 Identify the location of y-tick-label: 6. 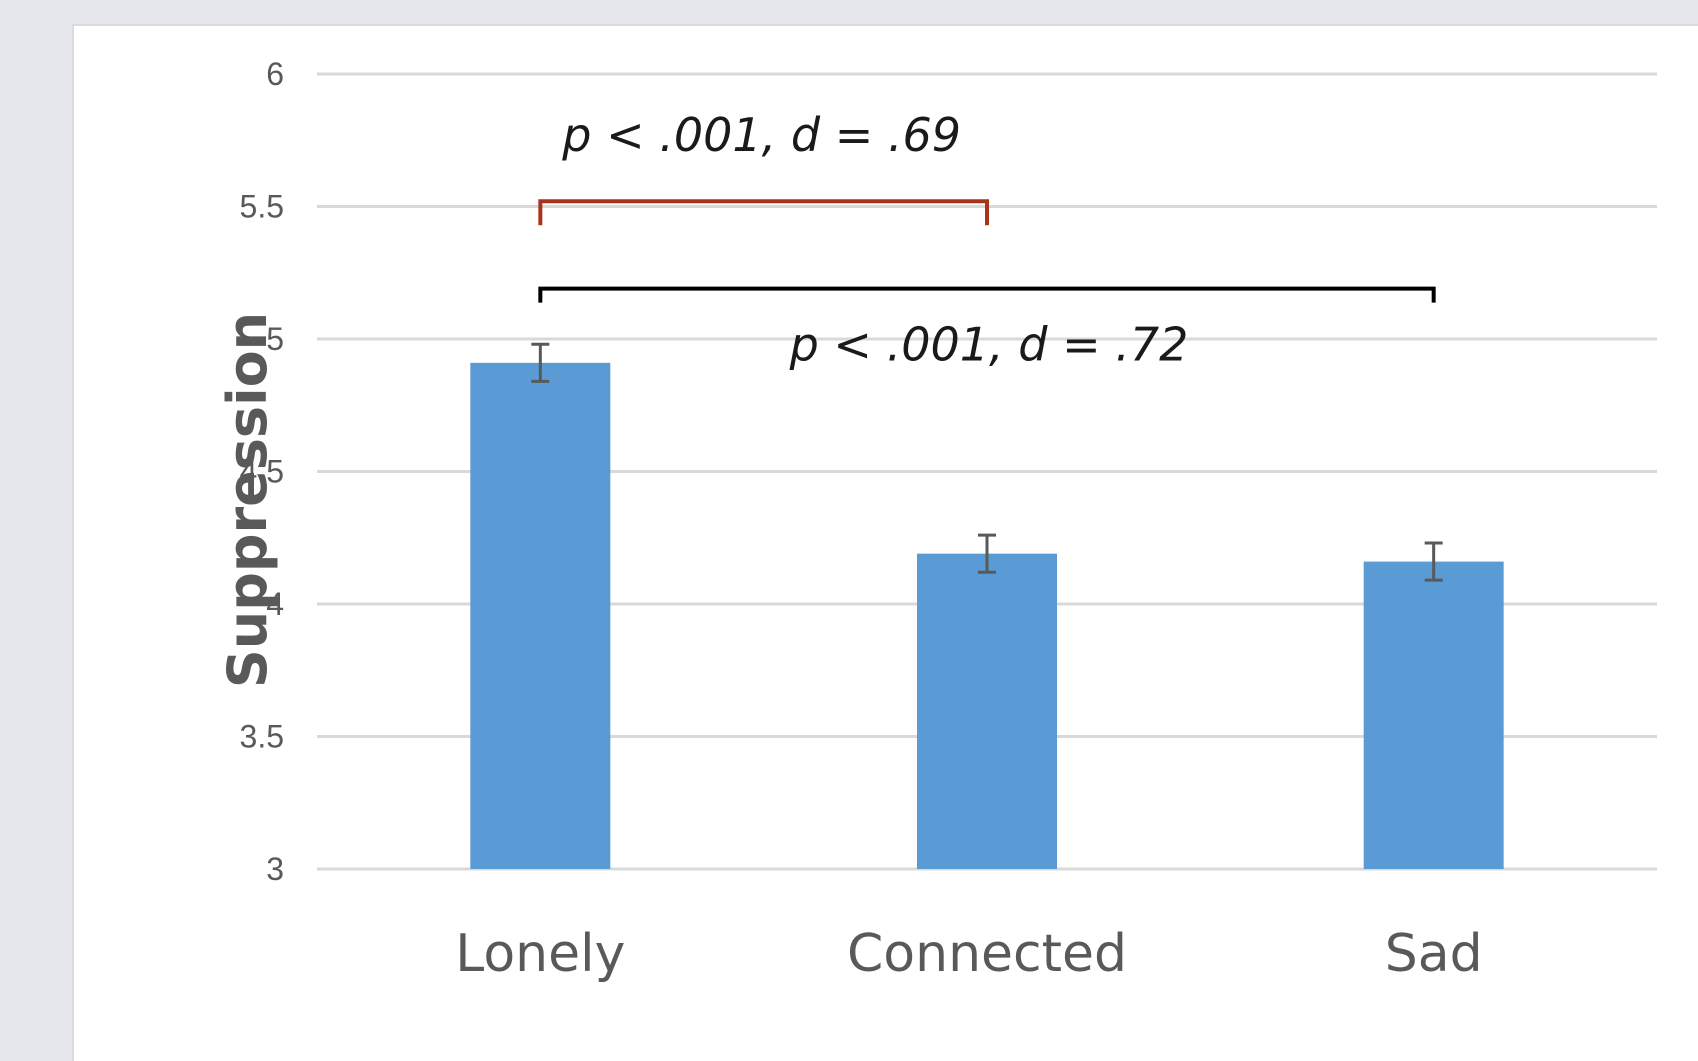
(275, 74).